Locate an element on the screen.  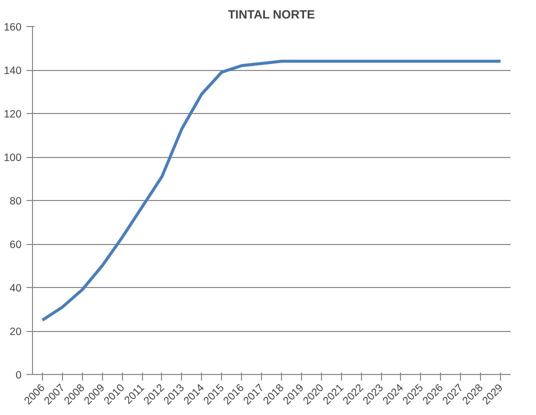
y-tick-label: 120 is located at coordinates (13, 114).